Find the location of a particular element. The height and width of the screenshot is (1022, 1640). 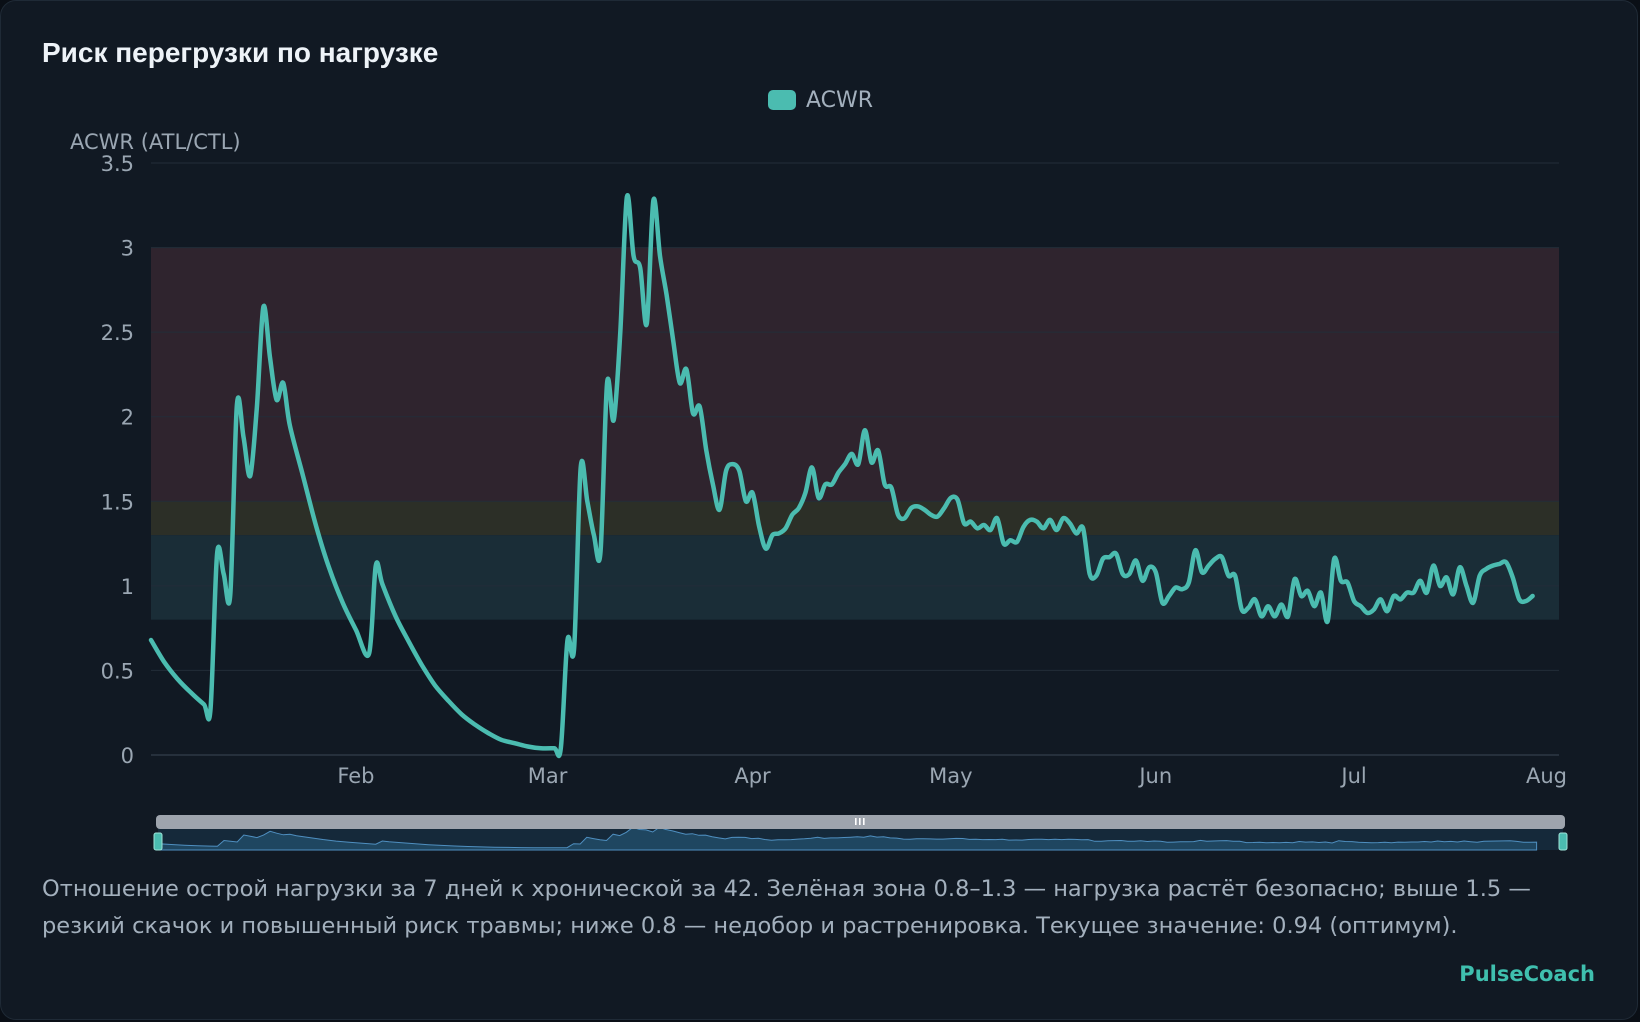

y-tick-label: 3.5 is located at coordinates (117, 164).